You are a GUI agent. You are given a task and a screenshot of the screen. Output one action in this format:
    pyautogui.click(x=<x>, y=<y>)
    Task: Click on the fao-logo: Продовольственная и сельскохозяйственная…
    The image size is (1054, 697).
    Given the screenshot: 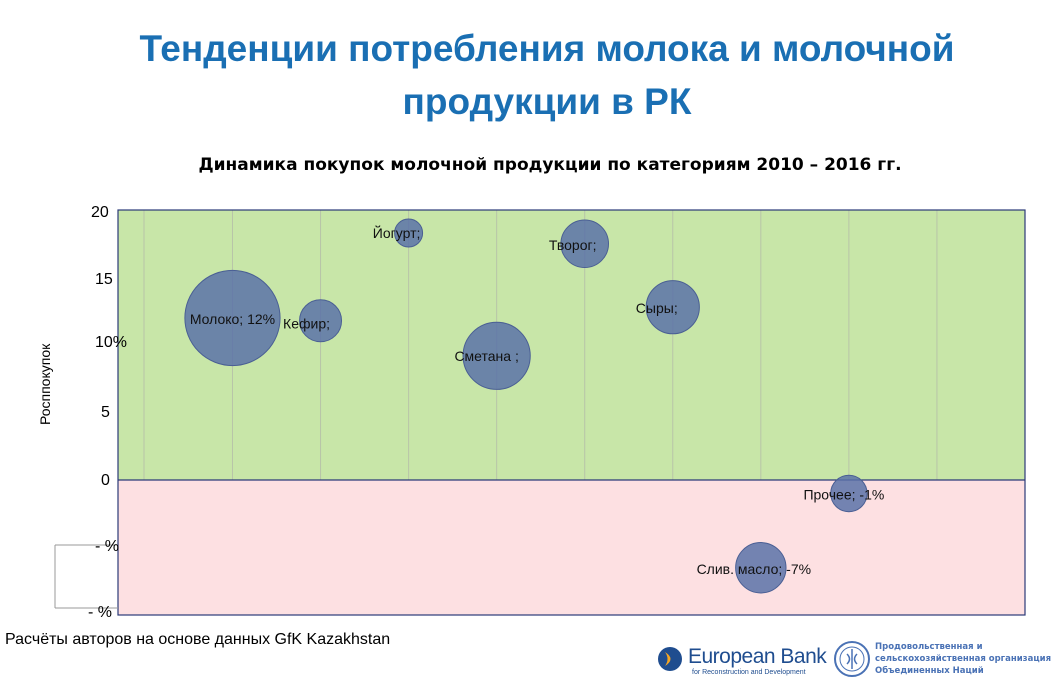 What is the action you would take?
    pyautogui.click(x=942, y=661)
    